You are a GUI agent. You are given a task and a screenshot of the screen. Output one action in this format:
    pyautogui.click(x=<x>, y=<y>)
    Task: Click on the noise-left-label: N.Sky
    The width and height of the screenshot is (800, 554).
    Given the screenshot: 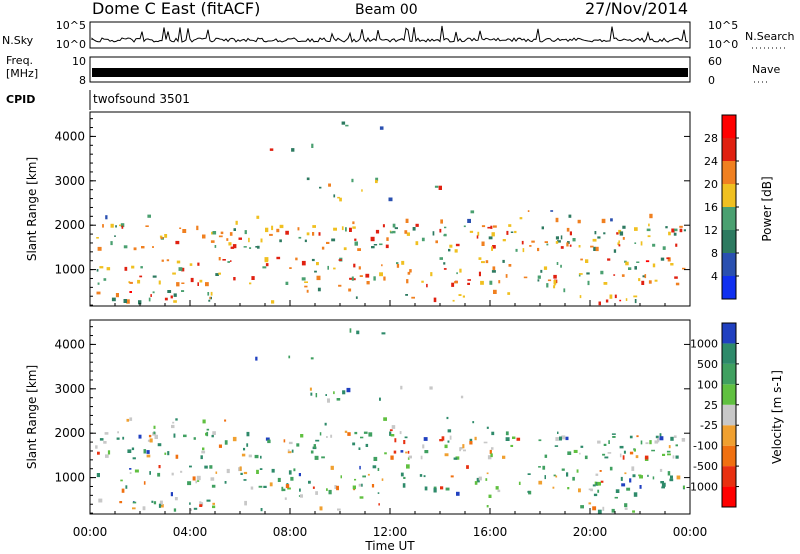 What is the action you would take?
    pyautogui.click(x=18, y=40)
    